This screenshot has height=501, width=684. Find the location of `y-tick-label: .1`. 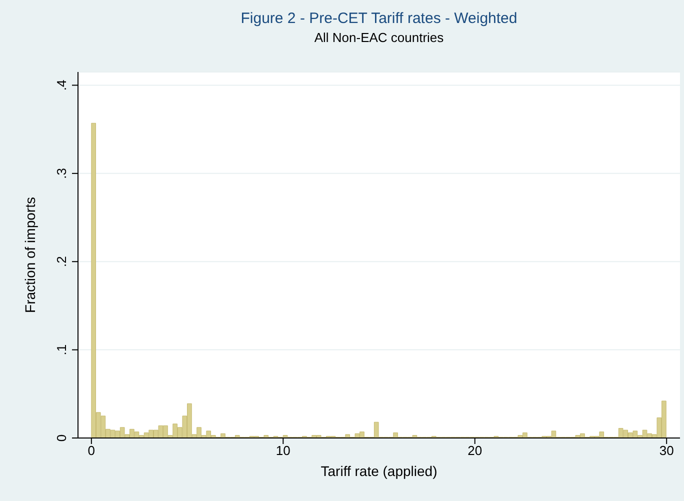

y-tick-label: .1 is located at coordinates (61, 350).